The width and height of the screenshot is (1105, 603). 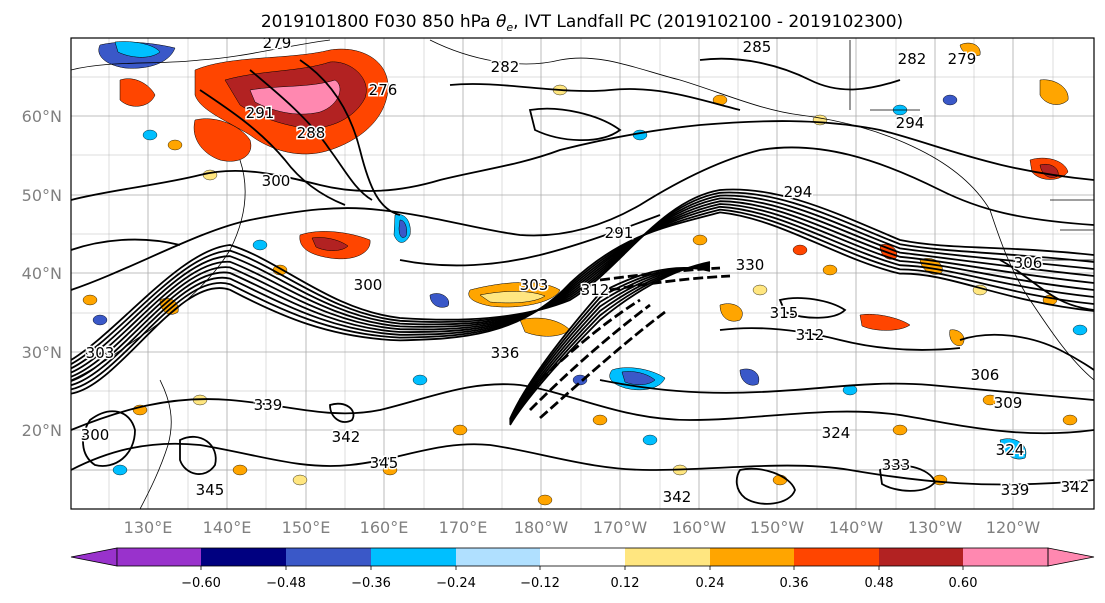 I want to click on lon-tick-label: 170°E, so click(x=463, y=527).